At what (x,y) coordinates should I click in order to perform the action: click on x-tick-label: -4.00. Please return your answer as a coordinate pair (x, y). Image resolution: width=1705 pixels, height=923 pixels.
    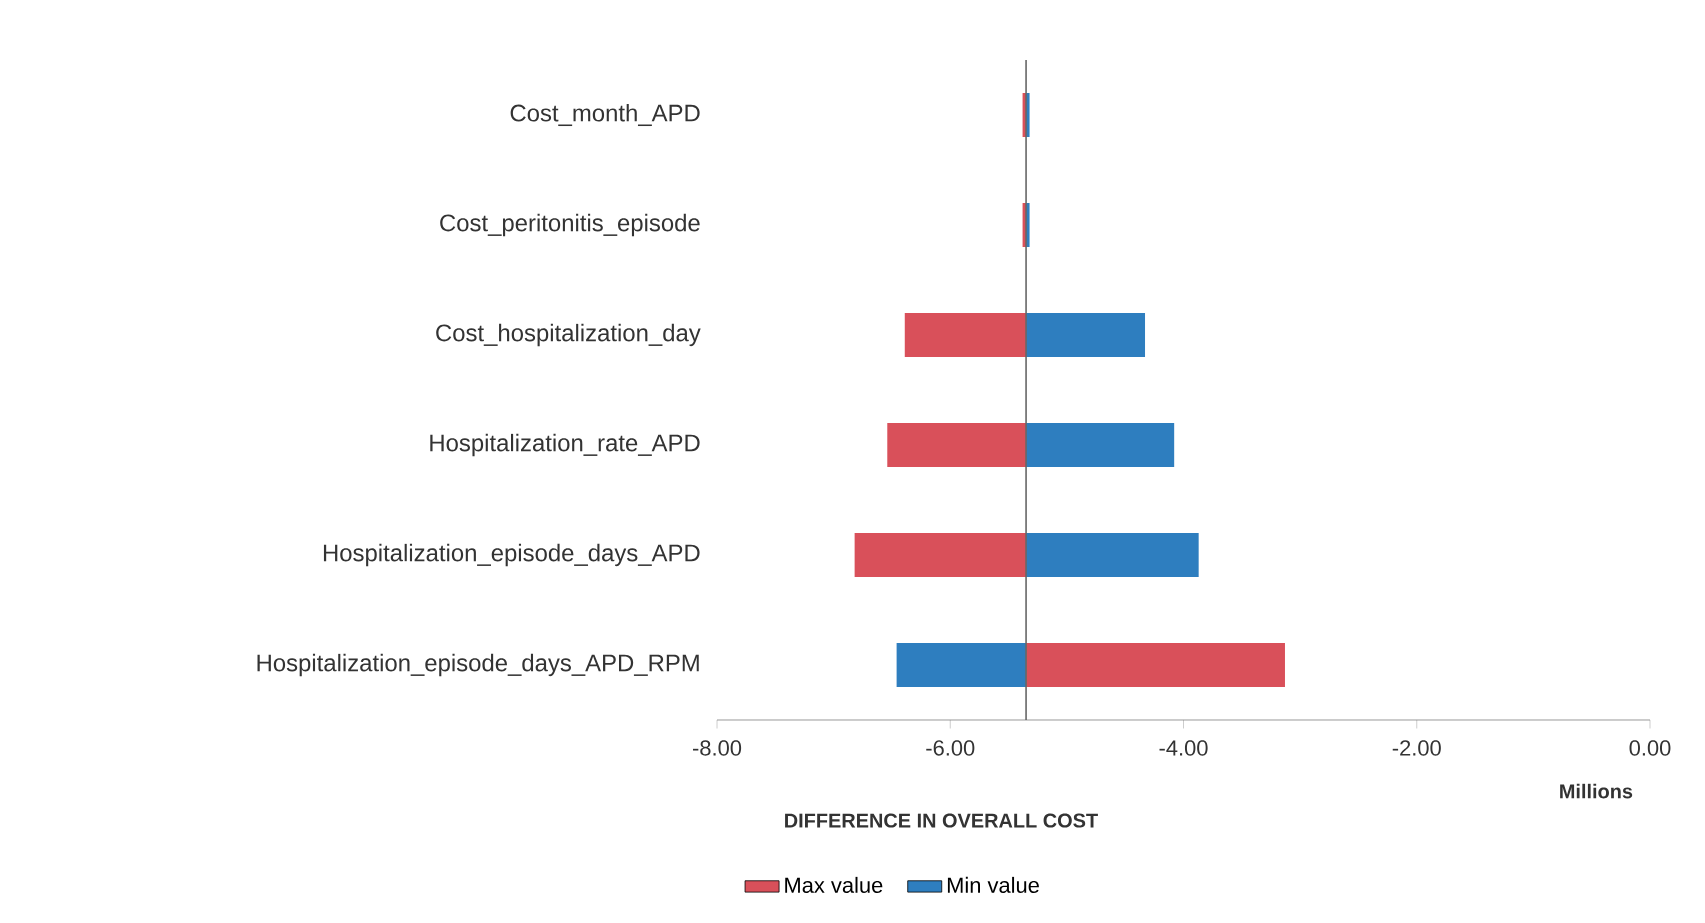
    Looking at the image, I should click on (1183, 748).